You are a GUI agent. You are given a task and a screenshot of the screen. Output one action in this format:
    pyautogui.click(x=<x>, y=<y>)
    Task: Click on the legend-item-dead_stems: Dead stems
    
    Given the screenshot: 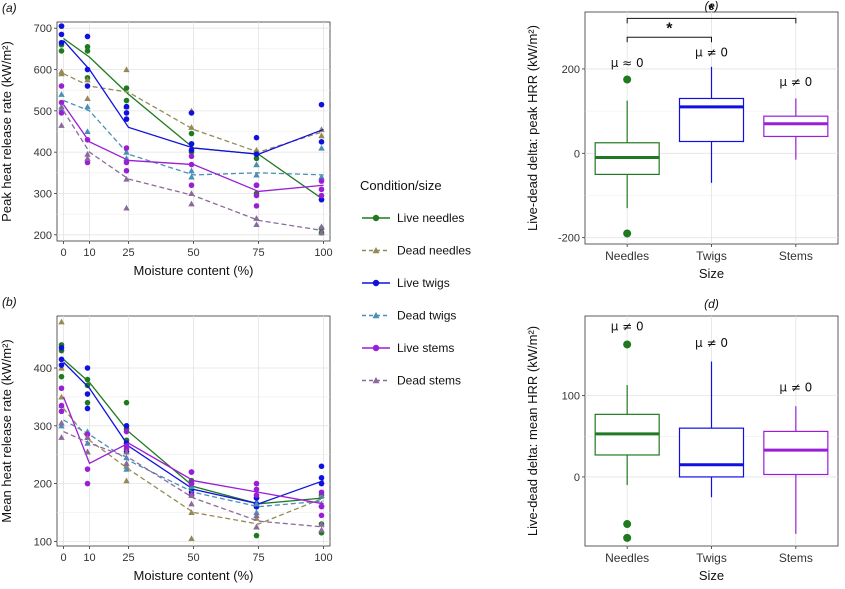 What is the action you would take?
    pyautogui.click(x=411, y=381)
    